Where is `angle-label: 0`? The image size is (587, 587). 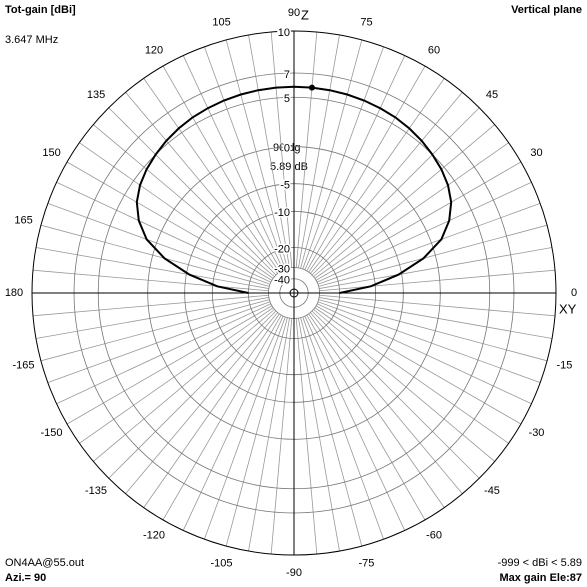 angle-label: 0 is located at coordinates (574, 293).